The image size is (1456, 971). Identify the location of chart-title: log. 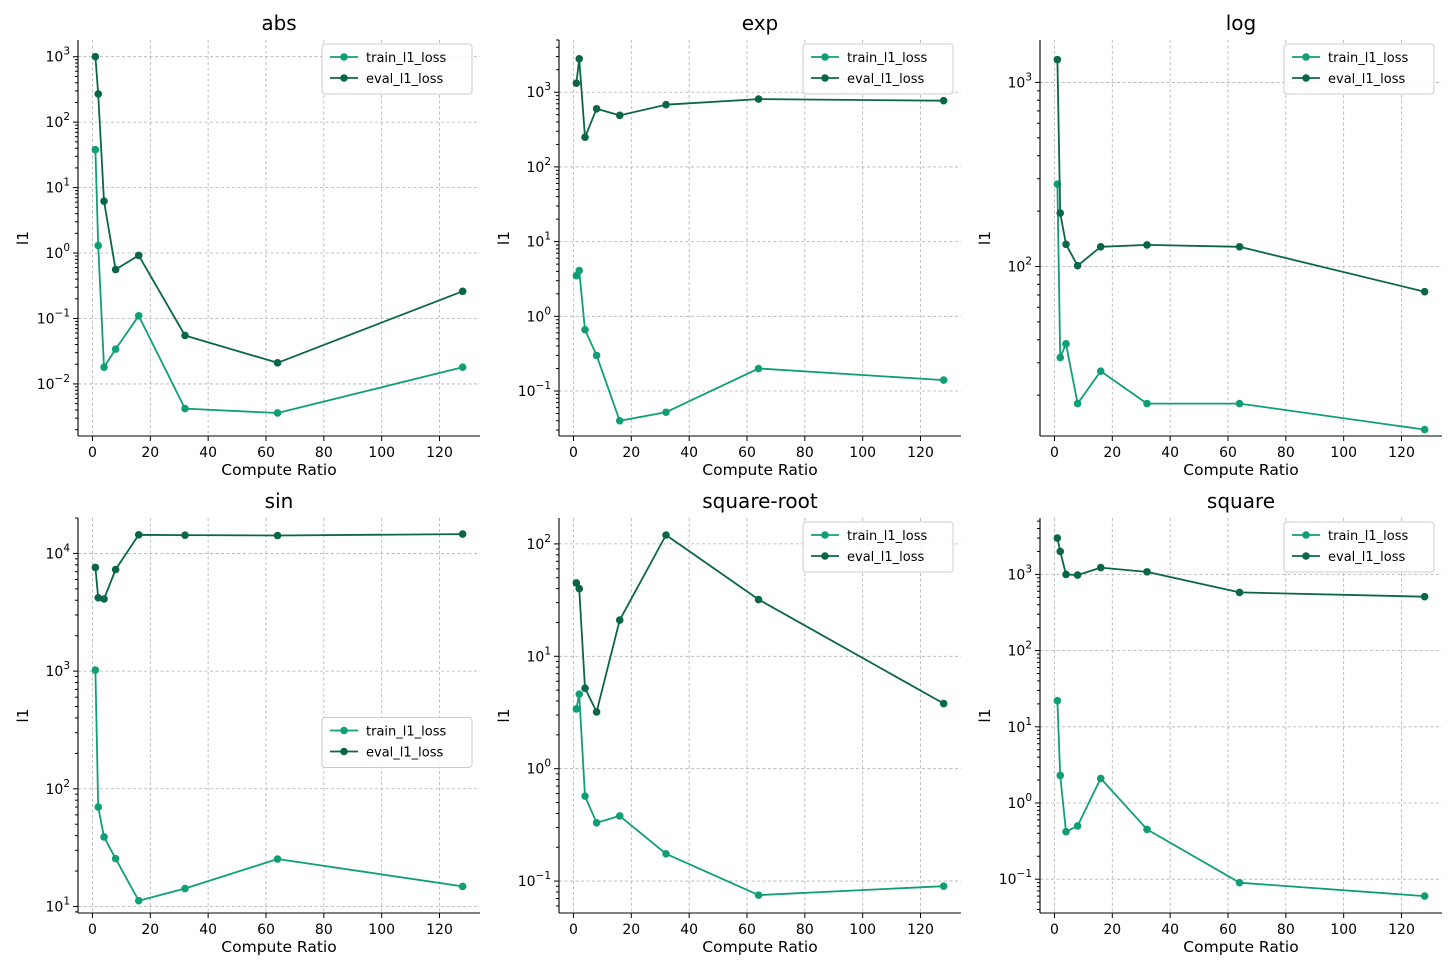
(1241, 23).